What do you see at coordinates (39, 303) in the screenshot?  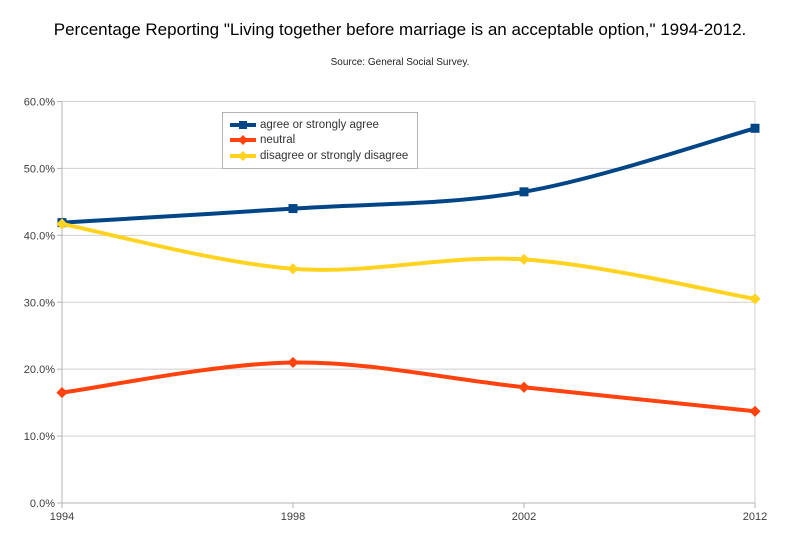 I see `y-axis-tick-label: 30.0%` at bounding box center [39, 303].